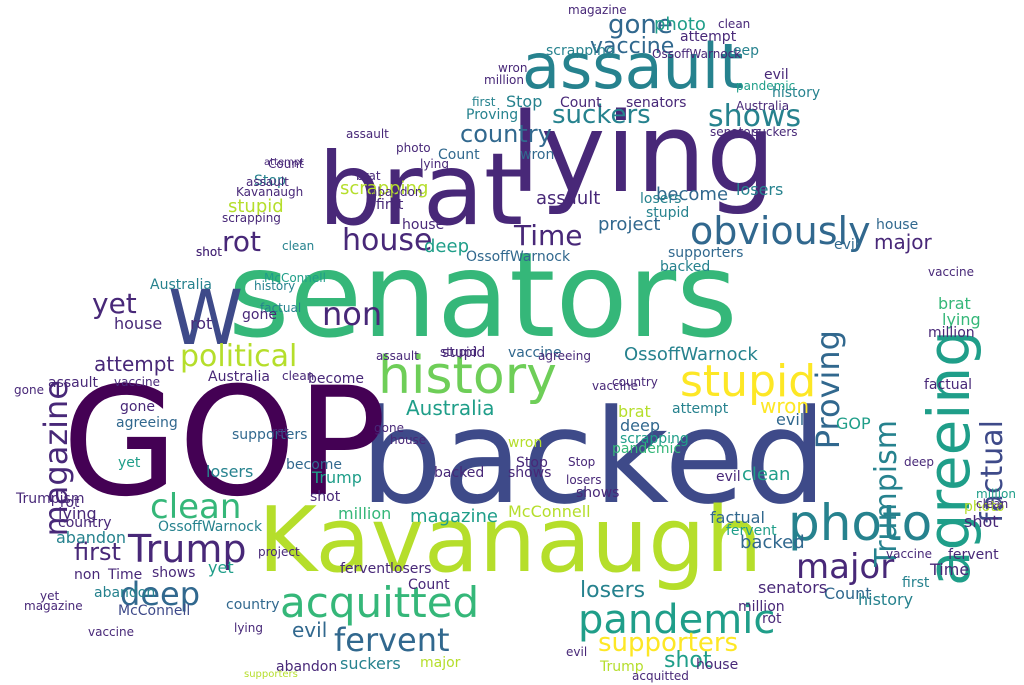  What do you see at coordinates (647, 449) in the screenshot?
I see `word-filler: pandemic` at bounding box center [647, 449].